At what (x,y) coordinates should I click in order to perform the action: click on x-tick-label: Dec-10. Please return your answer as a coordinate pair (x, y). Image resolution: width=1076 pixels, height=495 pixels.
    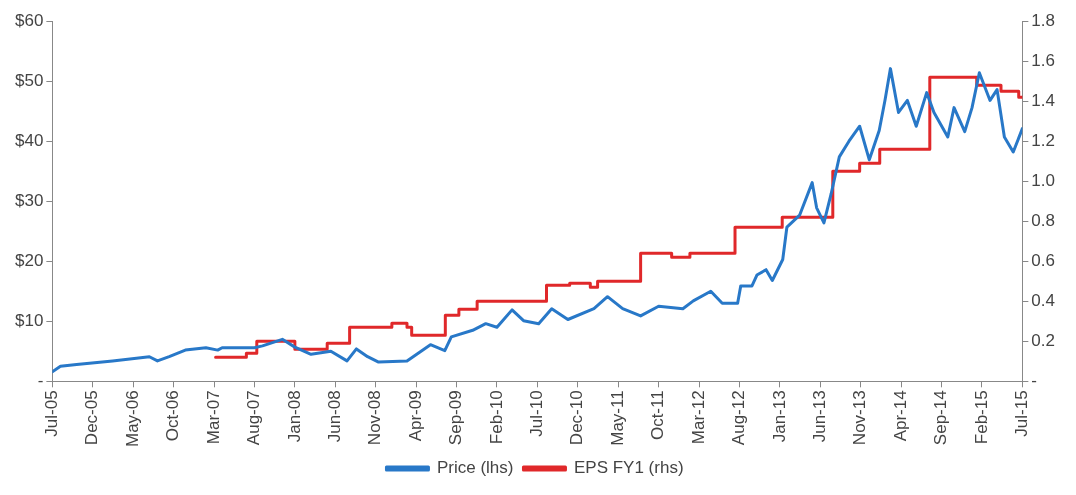
    Looking at the image, I should click on (577, 418).